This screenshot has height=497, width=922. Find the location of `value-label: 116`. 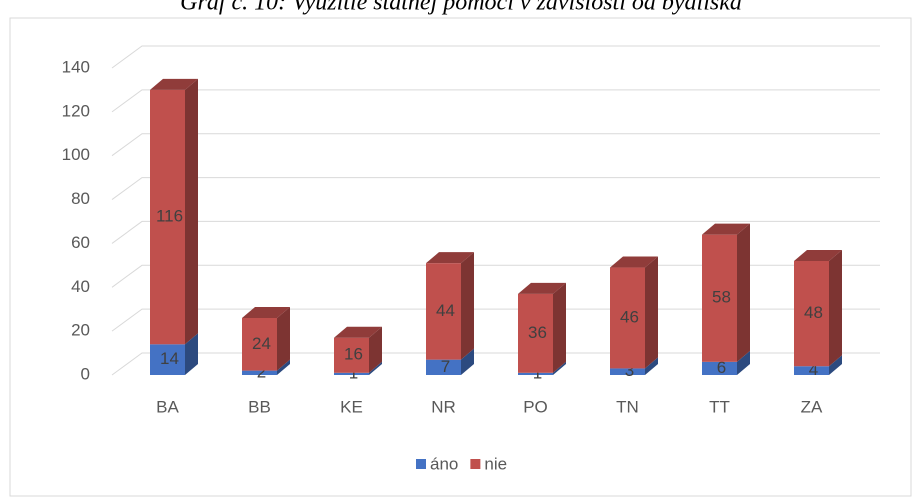

value-label: 116 is located at coordinates (169, 216).